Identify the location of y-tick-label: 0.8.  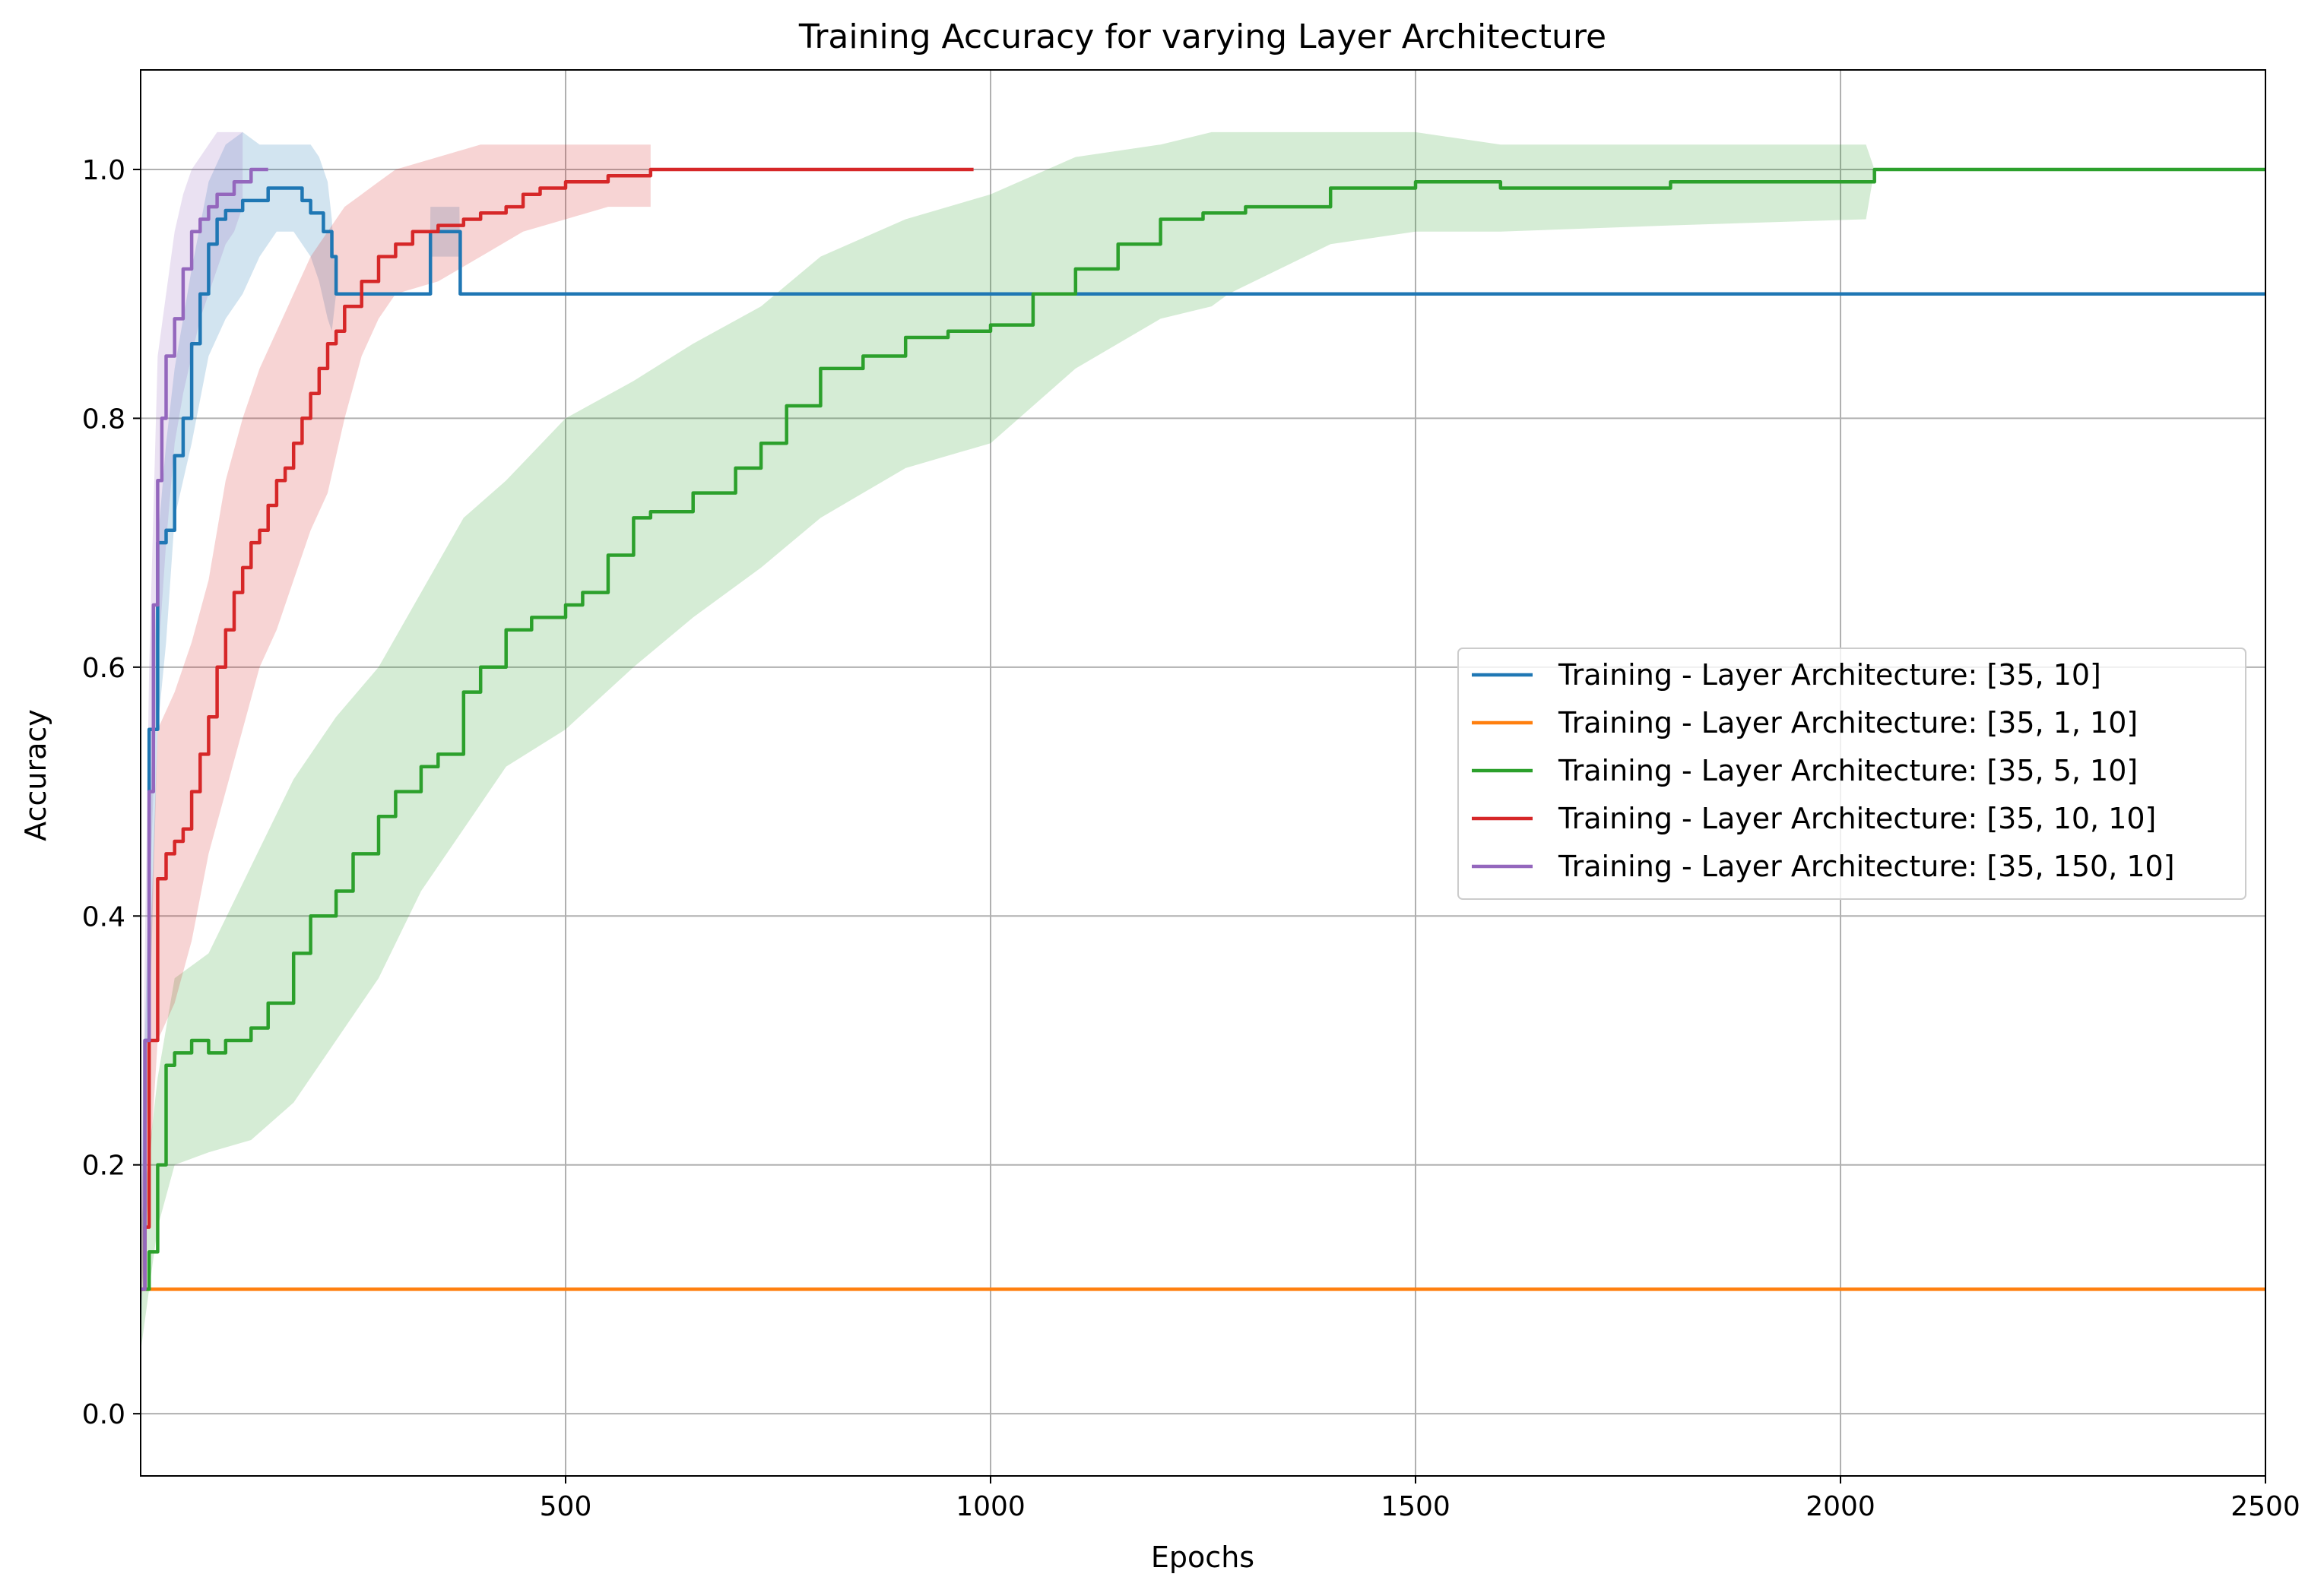
(103, 420).